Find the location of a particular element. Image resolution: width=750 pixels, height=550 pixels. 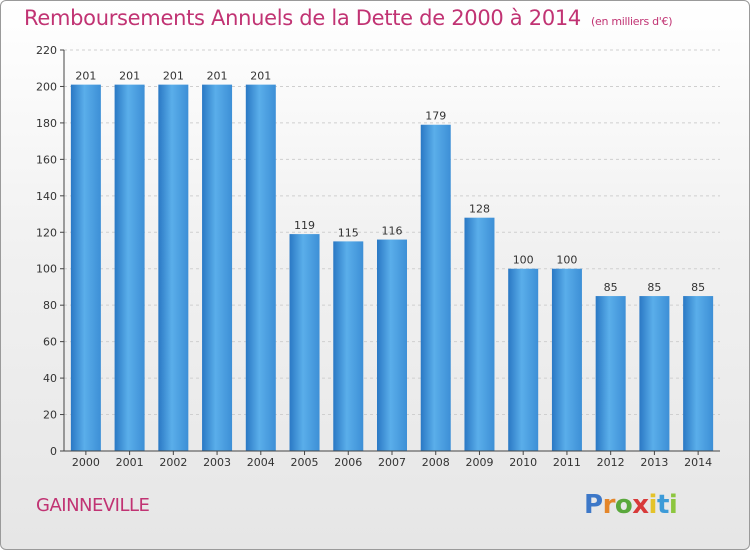

y-tick-label: 80 is located at coordinates (50, 305).